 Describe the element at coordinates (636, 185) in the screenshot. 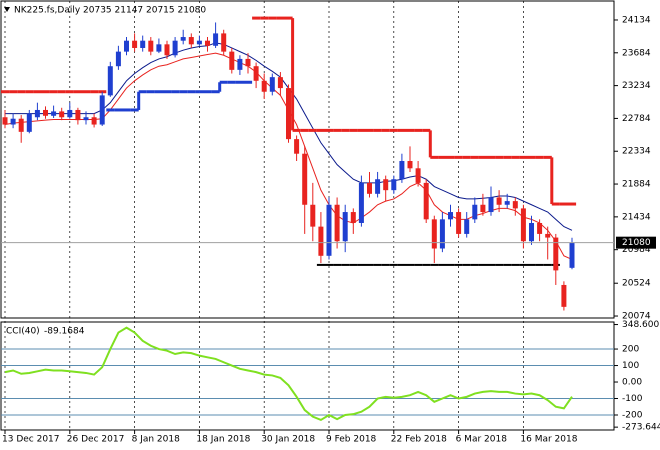

I see `y-tick-label: 21884` at that location.